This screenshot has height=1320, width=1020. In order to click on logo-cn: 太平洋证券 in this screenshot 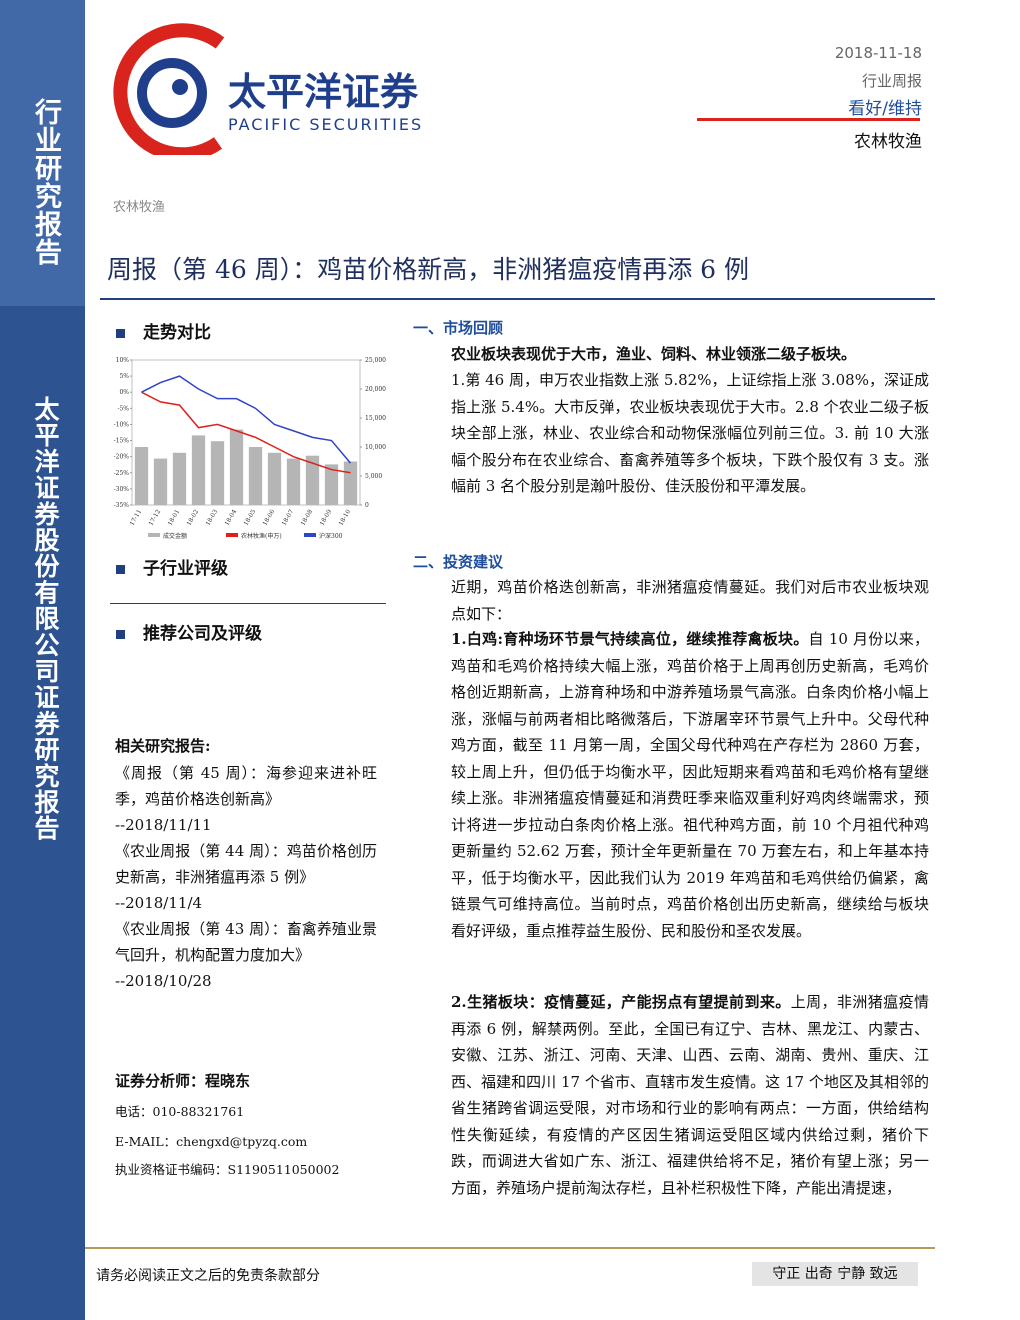, I will do `click(323, 92)`.